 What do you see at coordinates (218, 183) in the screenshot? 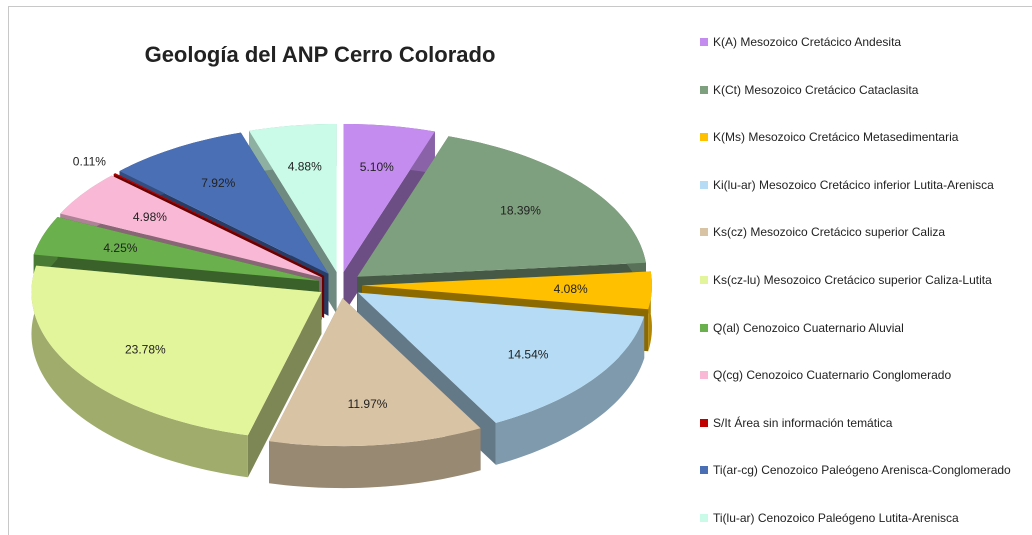
I see `data-label: 7.92%` at bounding box center [218, 183].